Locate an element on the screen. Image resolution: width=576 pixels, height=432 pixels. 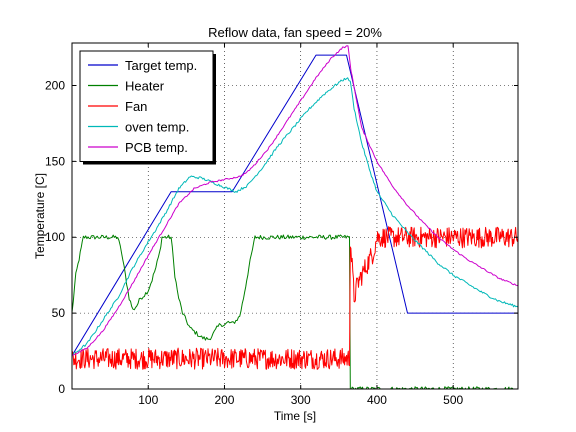
legend: Target temp. Heater Fan oven temp. PCB temp. is located at coordinates (147, 107).